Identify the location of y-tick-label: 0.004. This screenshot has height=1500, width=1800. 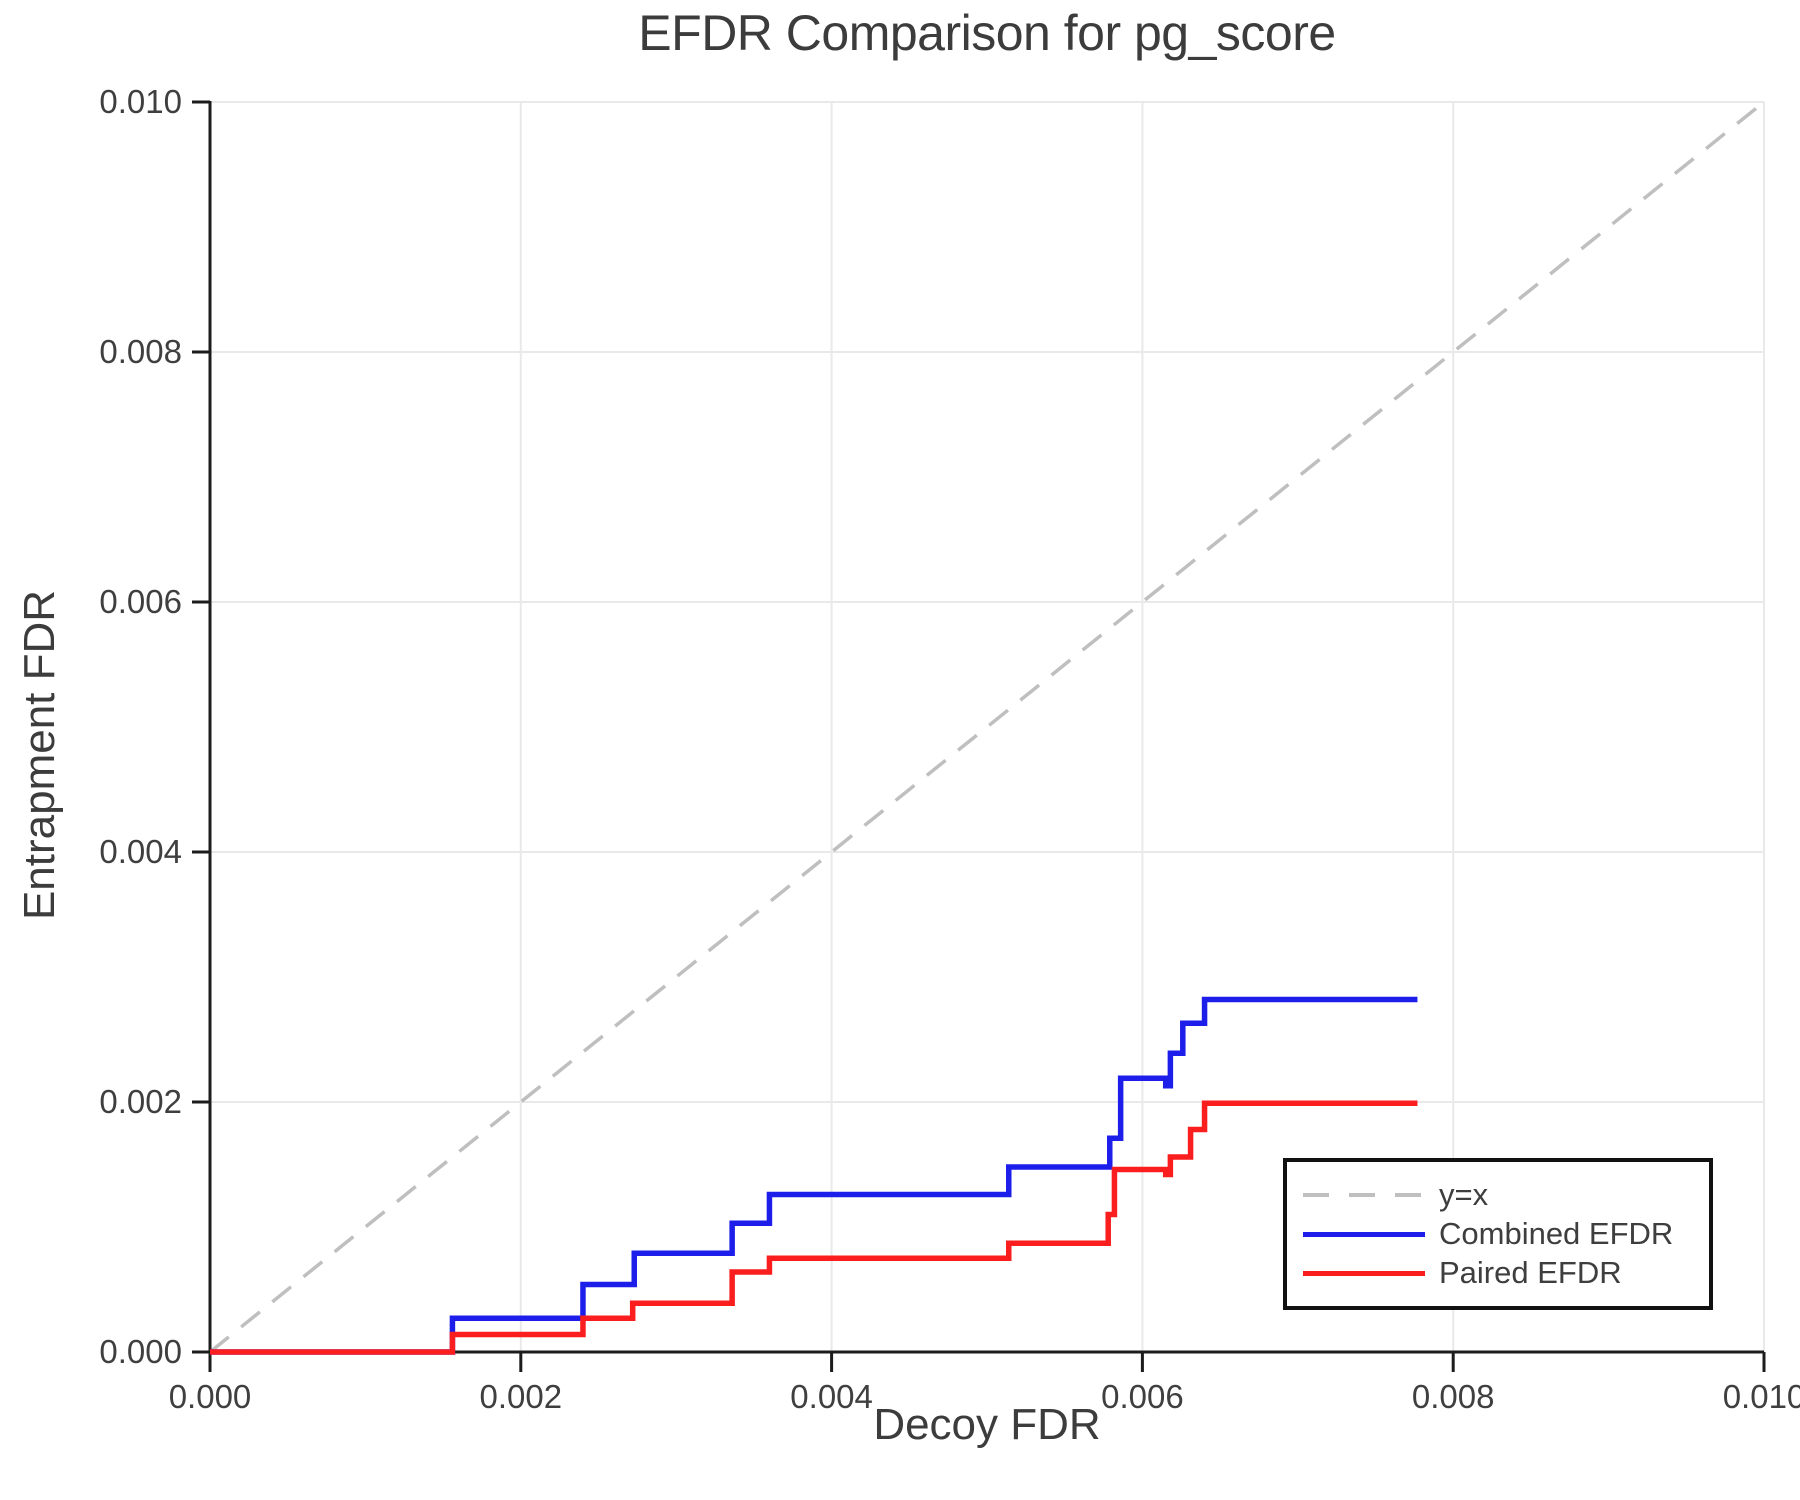
(140, 851).